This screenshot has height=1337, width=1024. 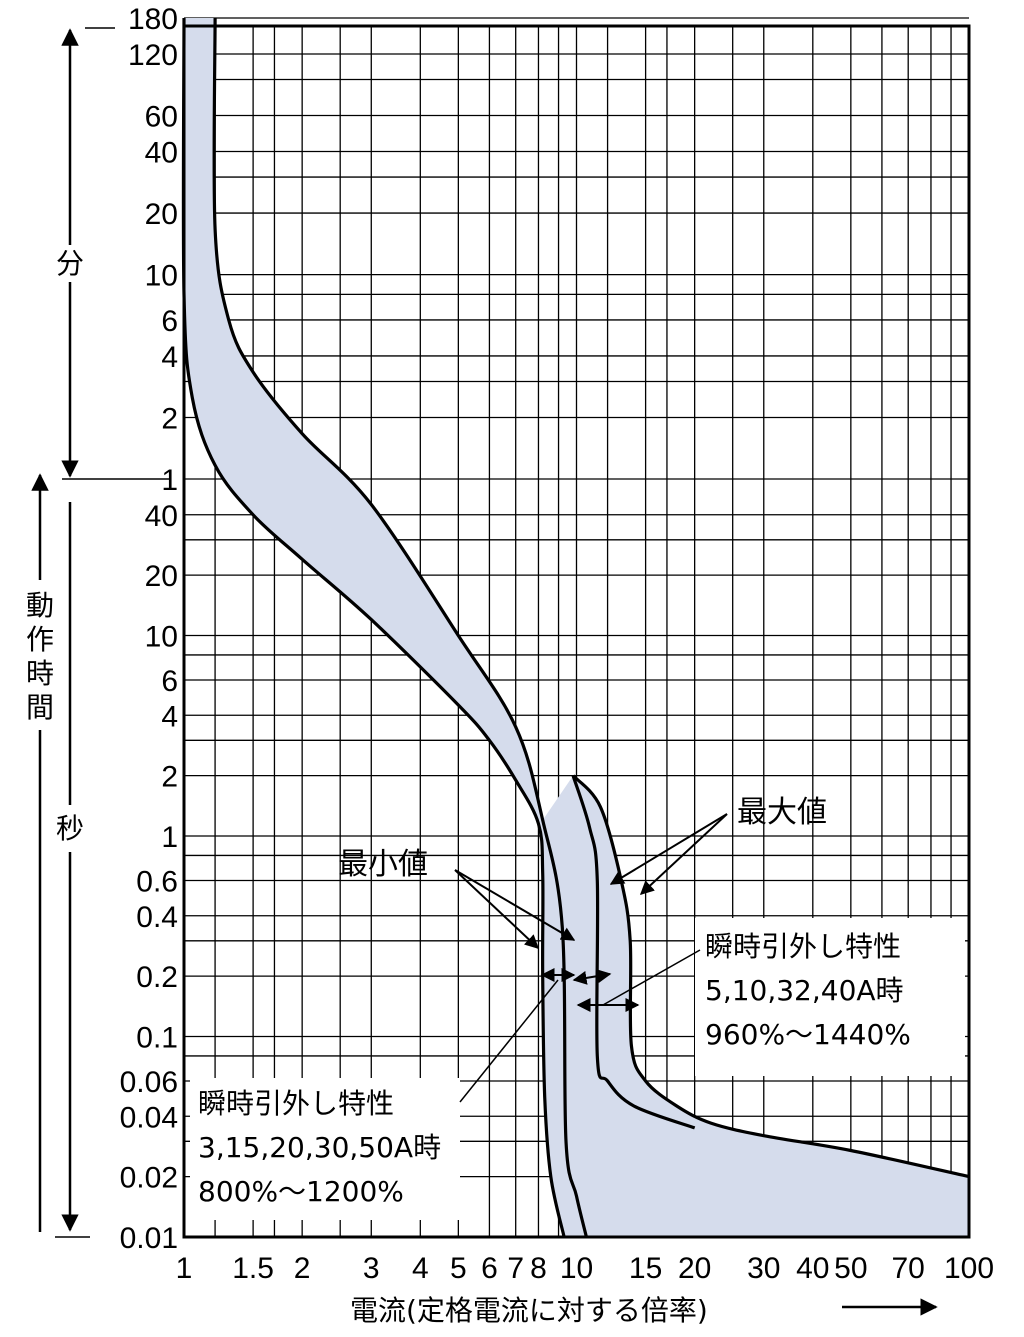 What do you see at coordinates (157, 881) in the screenshot?
I see `y-tick-label: 0.6` at bounding box center [157, 881].